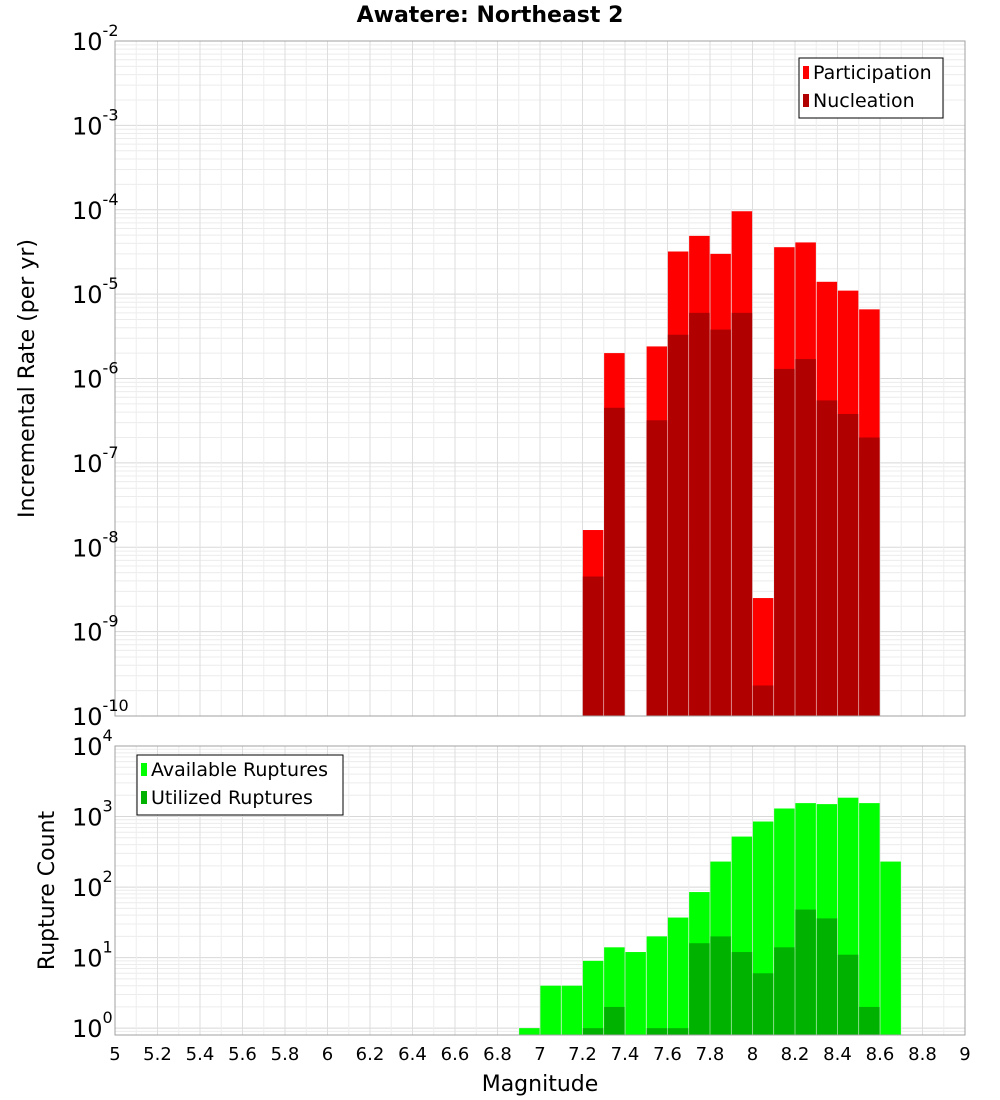 Image resolution: width=1000 pixels, height=1100 pixels. Describe the element at coordinates (412, 1054) in the screenshot. I see `x-tick-label: 6.4` at that location.